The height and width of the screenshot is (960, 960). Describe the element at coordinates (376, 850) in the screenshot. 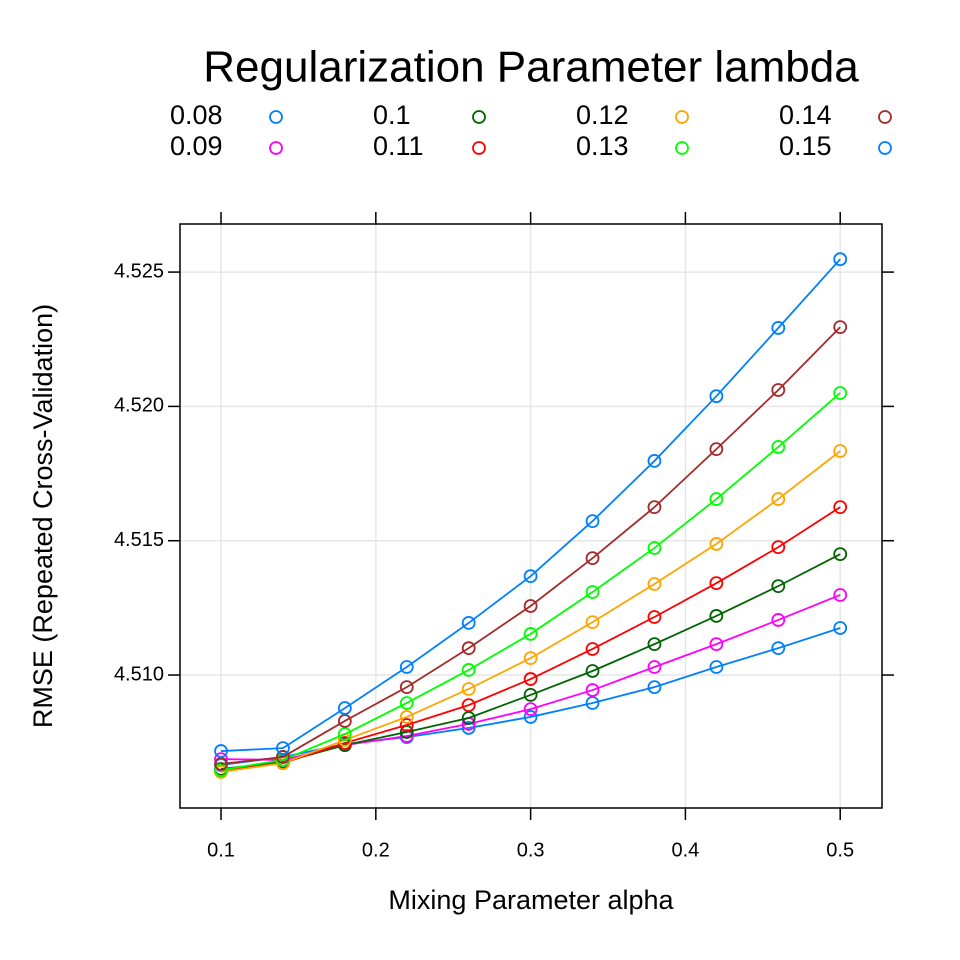

I see `x-tick-label: 0.2` at that location.